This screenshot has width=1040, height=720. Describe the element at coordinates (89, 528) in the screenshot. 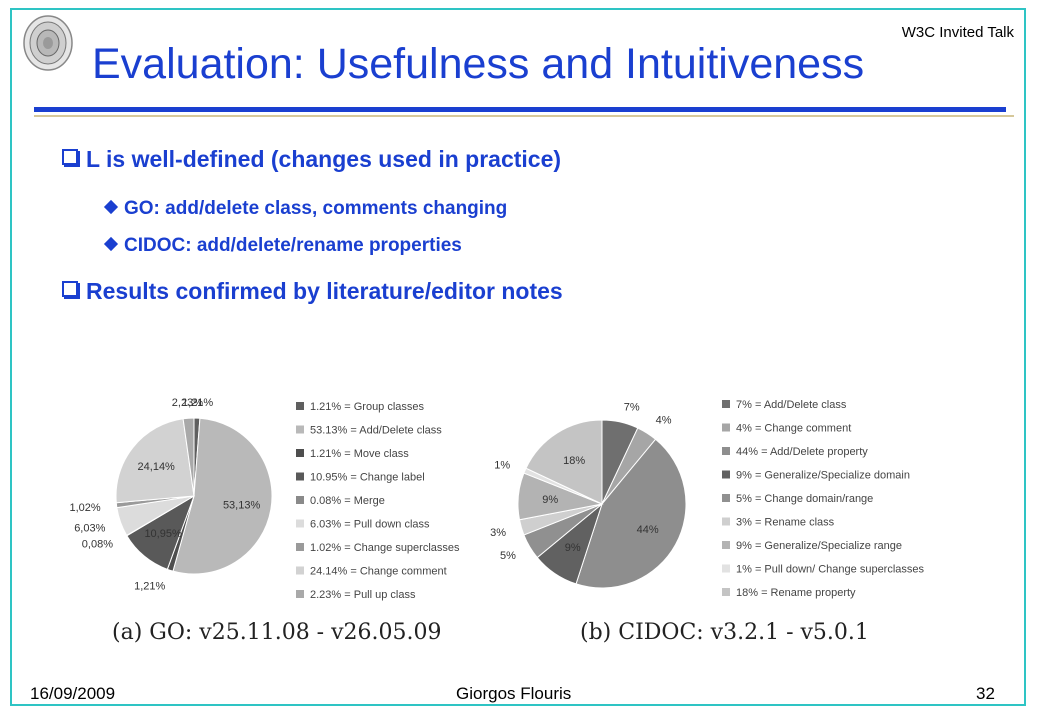

I see `slice-label: 6,03%` at that location.